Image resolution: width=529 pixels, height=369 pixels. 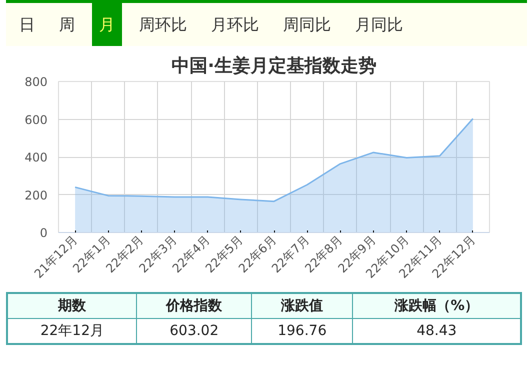 I want to click on text: 价格指数, so click(x=194, y=305).